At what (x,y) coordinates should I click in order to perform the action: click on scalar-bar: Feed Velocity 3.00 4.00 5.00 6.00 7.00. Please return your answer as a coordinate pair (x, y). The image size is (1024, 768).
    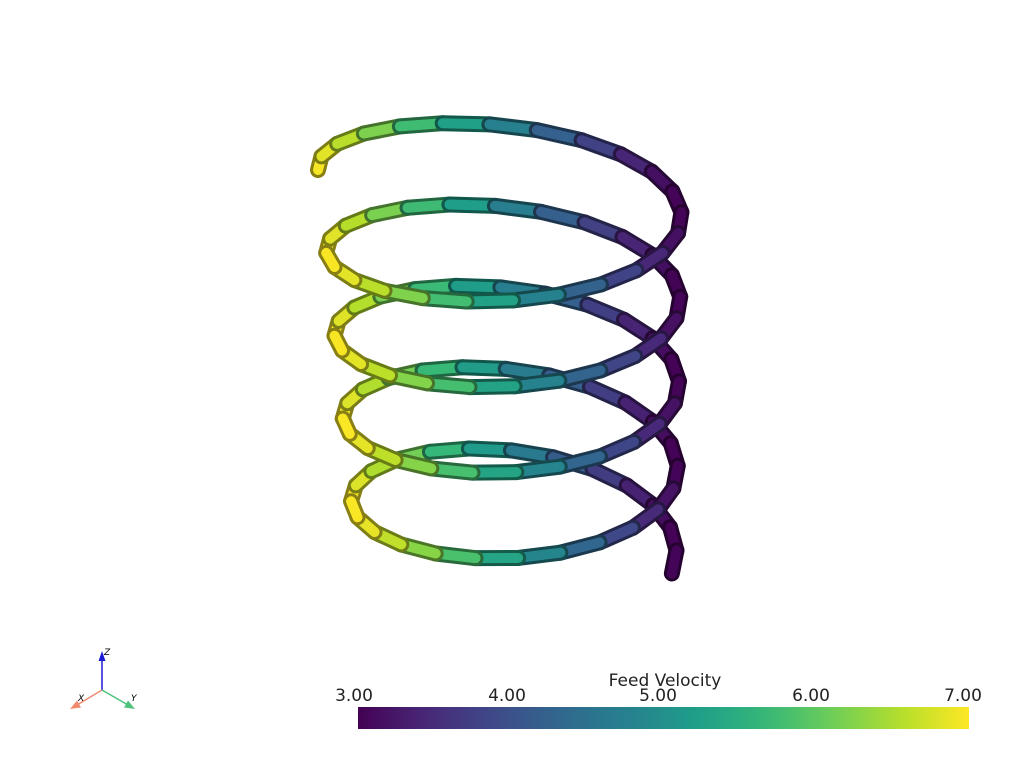
    Looking at the image, I should click on (658, 700).